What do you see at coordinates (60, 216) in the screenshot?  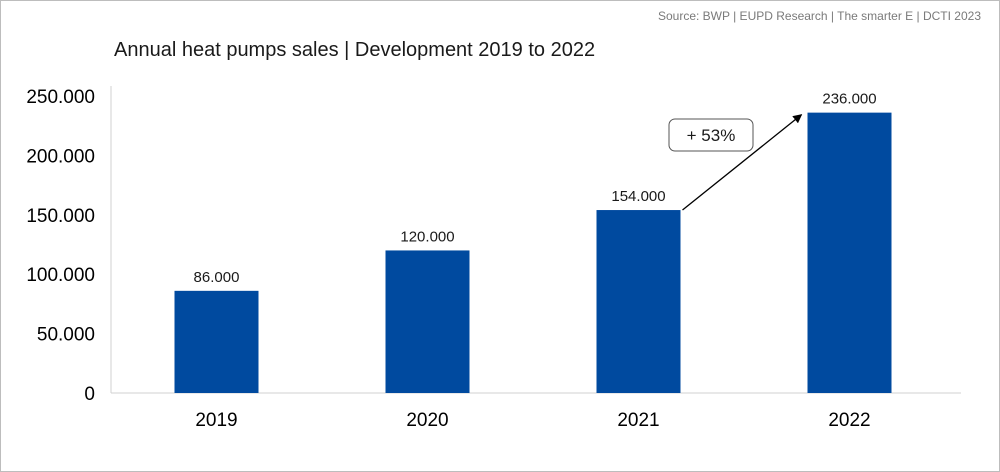 I see `y-tick-label: 150.000` at bounding box center [60, 216].